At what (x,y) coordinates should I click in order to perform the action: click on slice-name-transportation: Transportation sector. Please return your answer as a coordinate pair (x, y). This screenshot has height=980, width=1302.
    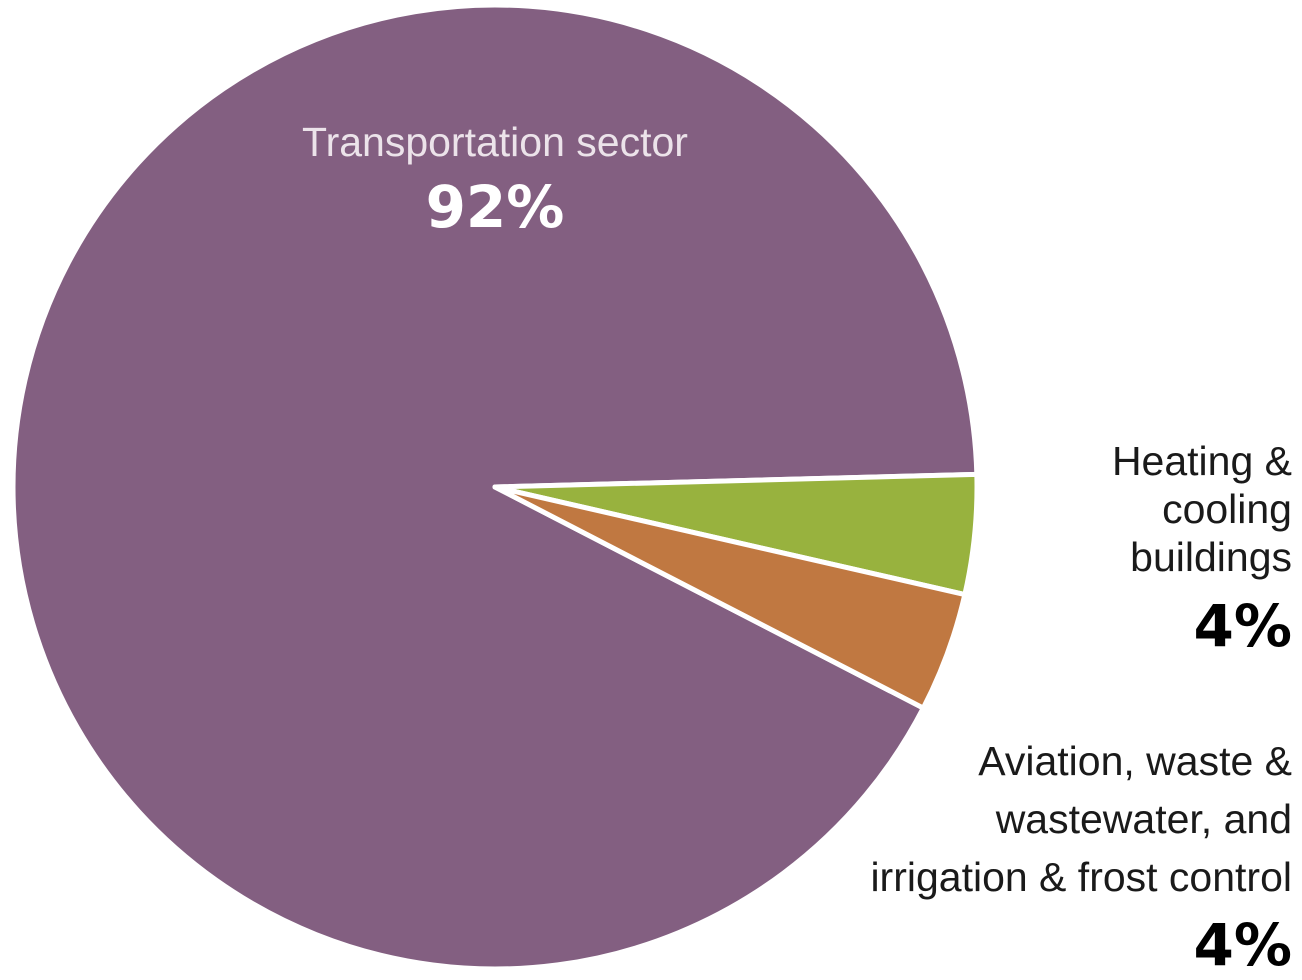
    Looking at the image, I should click on (495, 142).